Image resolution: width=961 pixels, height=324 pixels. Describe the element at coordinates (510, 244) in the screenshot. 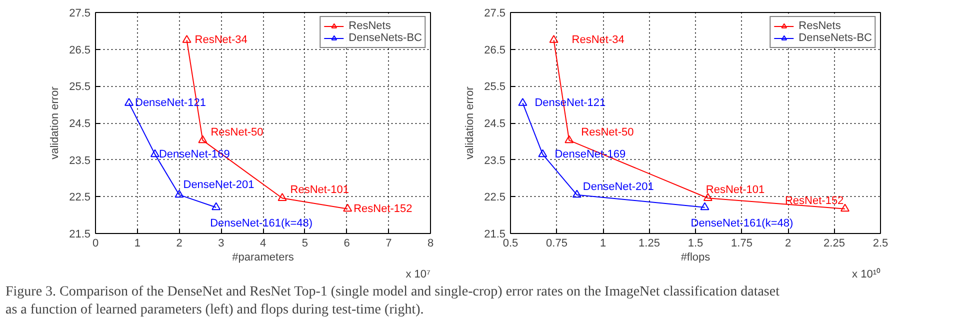

I see `x-tick-label: 0.5` at that location.